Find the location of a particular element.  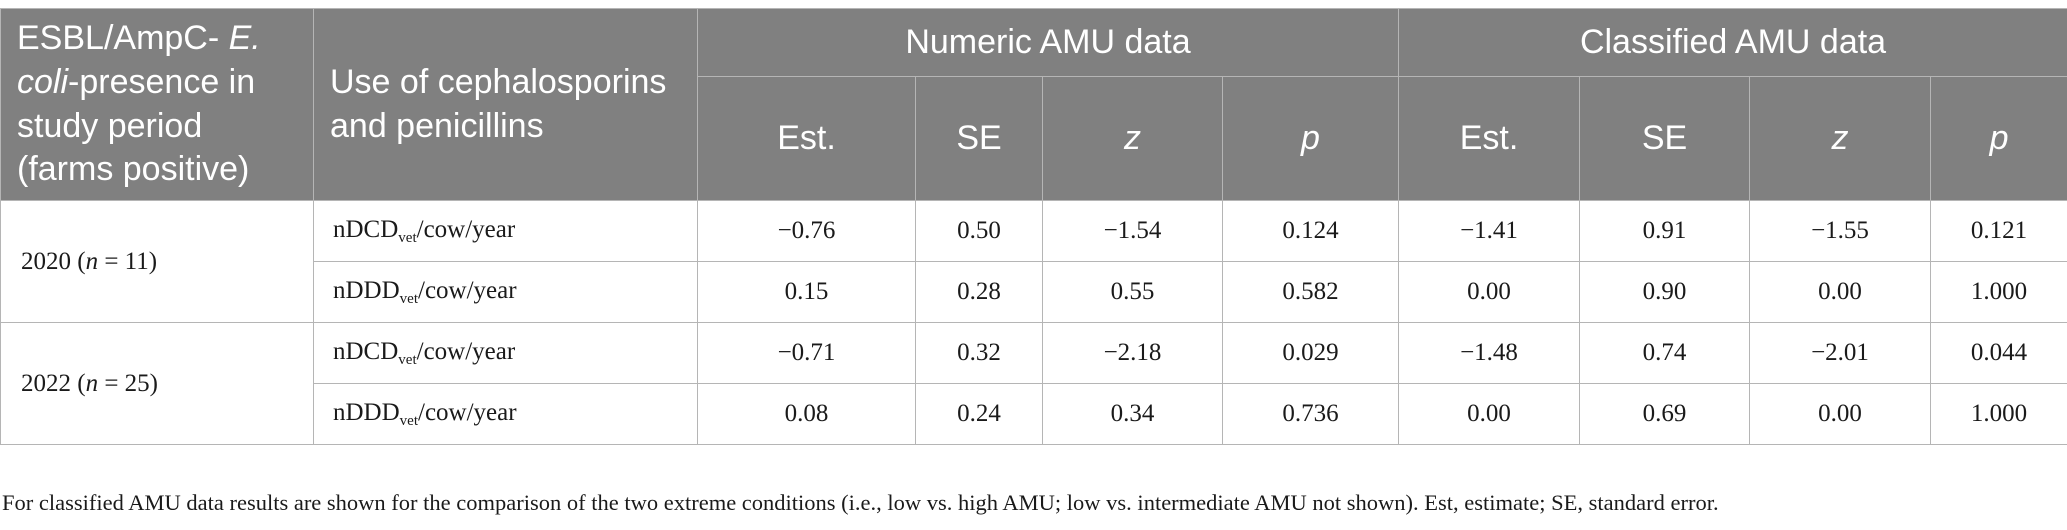

header-num-z: z is located at coordinates (1132, 138).